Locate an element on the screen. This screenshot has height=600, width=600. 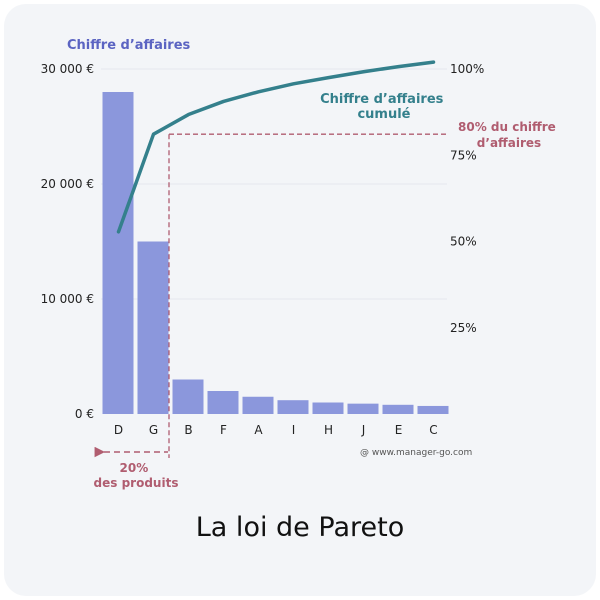
category-label-f: F is located at coordinates (223, 430).